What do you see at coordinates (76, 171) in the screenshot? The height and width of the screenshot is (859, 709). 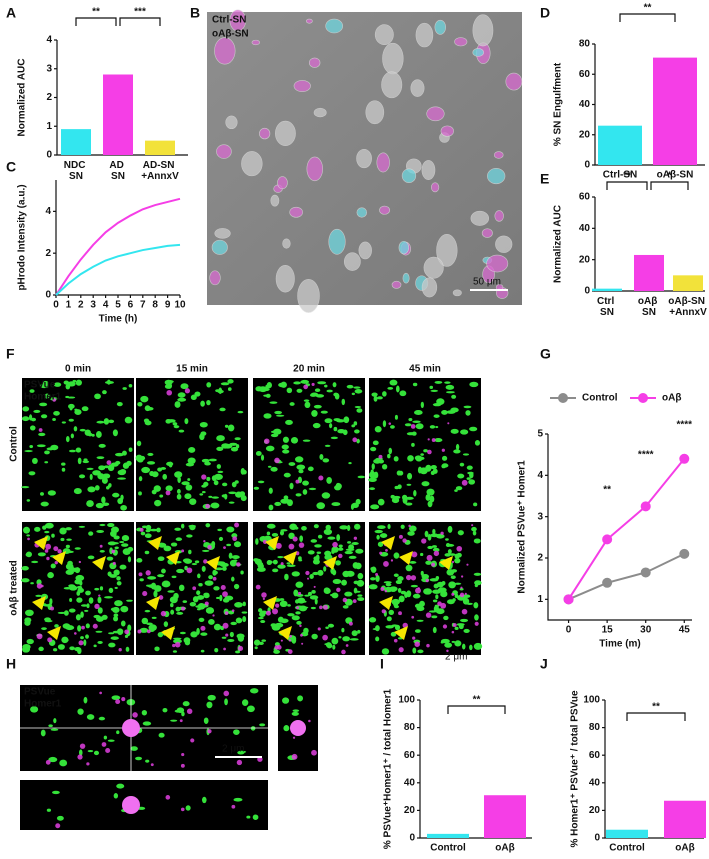 I see `x-tick-label: NDC SN` at bounding box center [76, 171].